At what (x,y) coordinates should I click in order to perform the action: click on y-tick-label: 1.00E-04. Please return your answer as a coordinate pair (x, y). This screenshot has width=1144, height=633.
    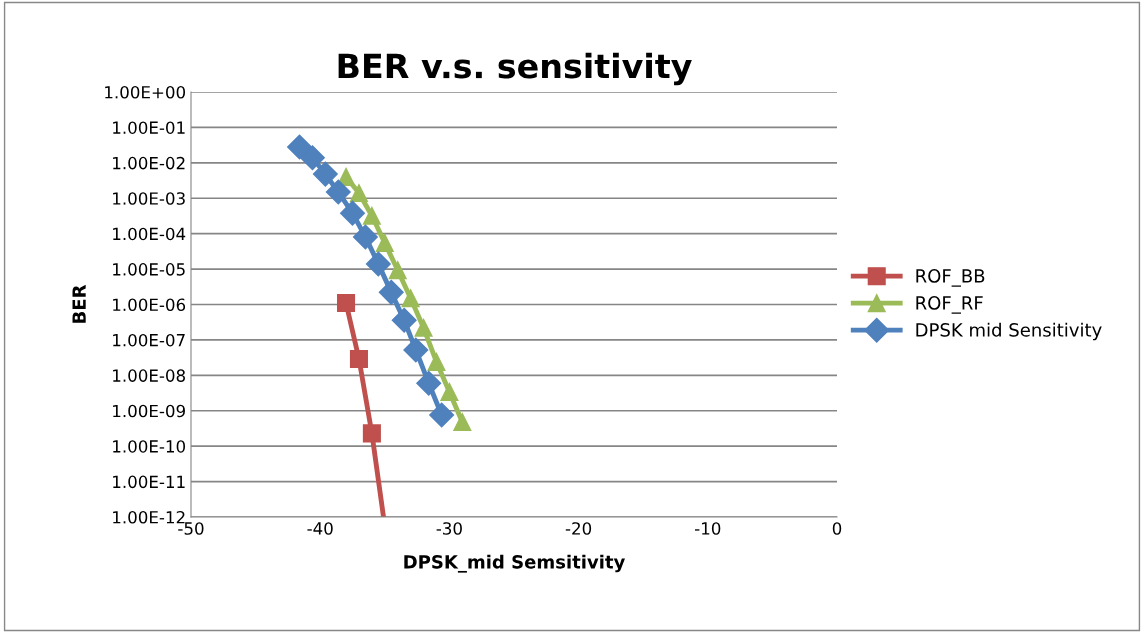
    Looking at the image, I should click on (149, 234).